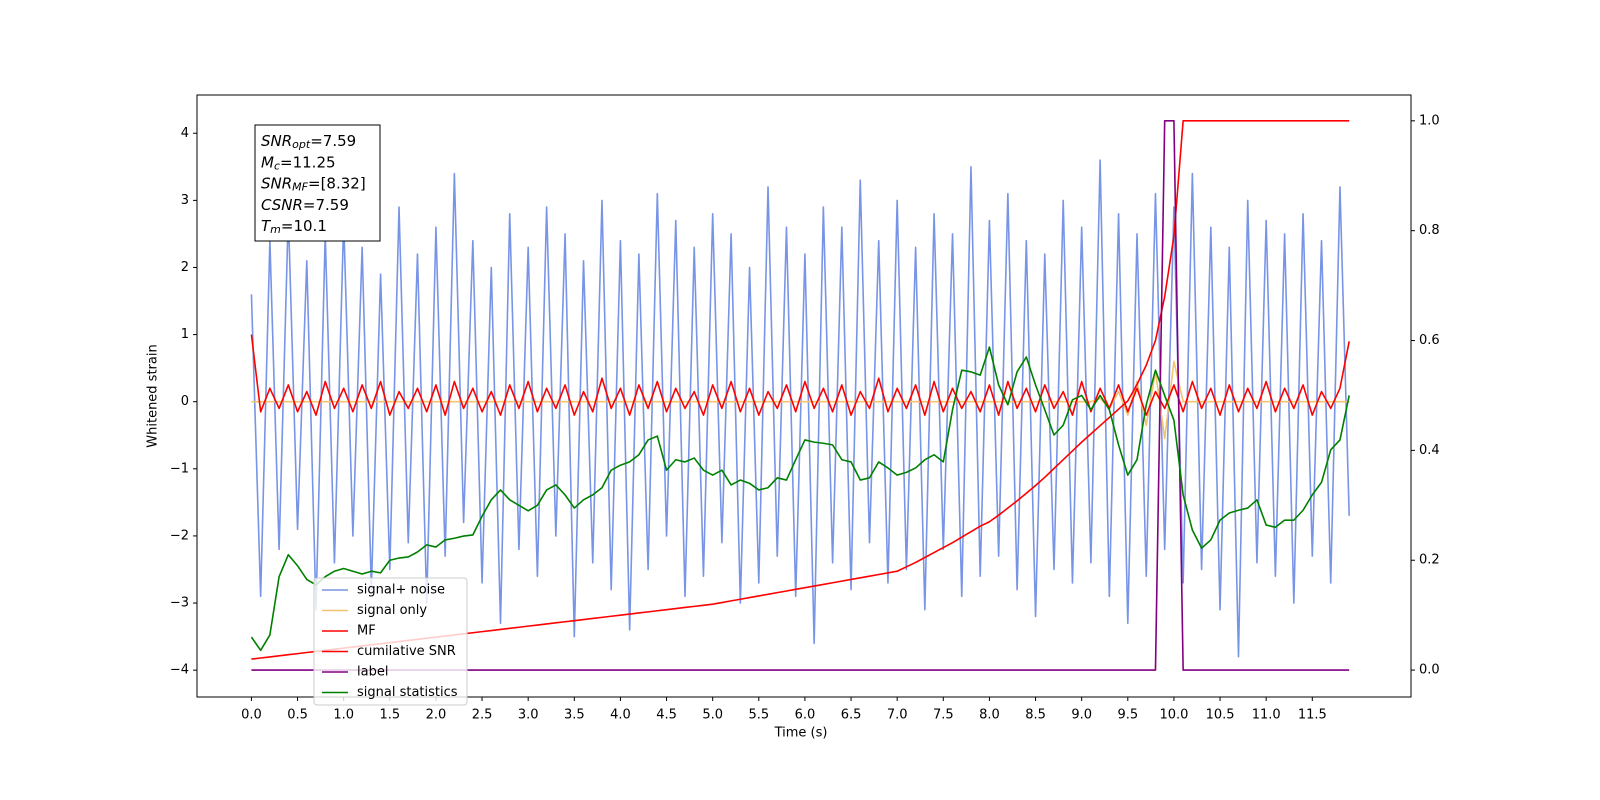 The image size is (1600, 800). I want to click on x-tick-label: 11.0, so click(1266, 715).